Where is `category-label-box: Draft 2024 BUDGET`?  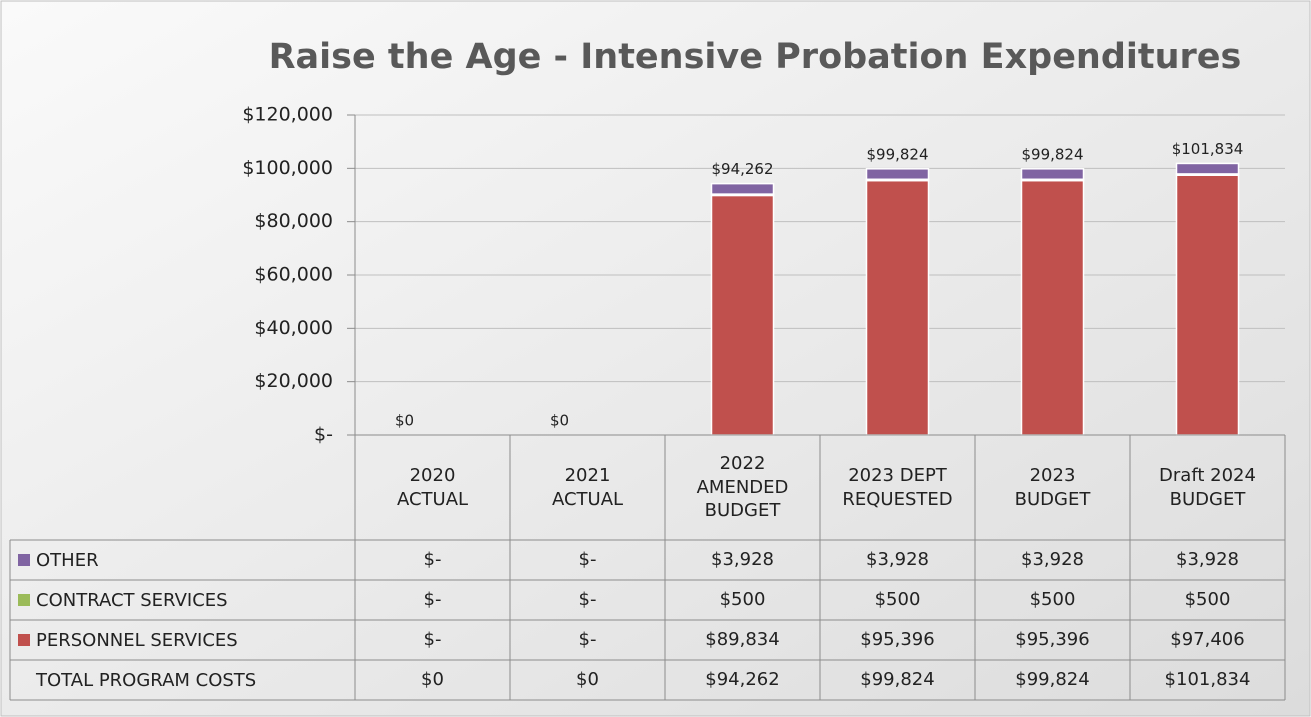
category-label-box: Draft 2024 BUDGET is located at coordinates (1207, 487).